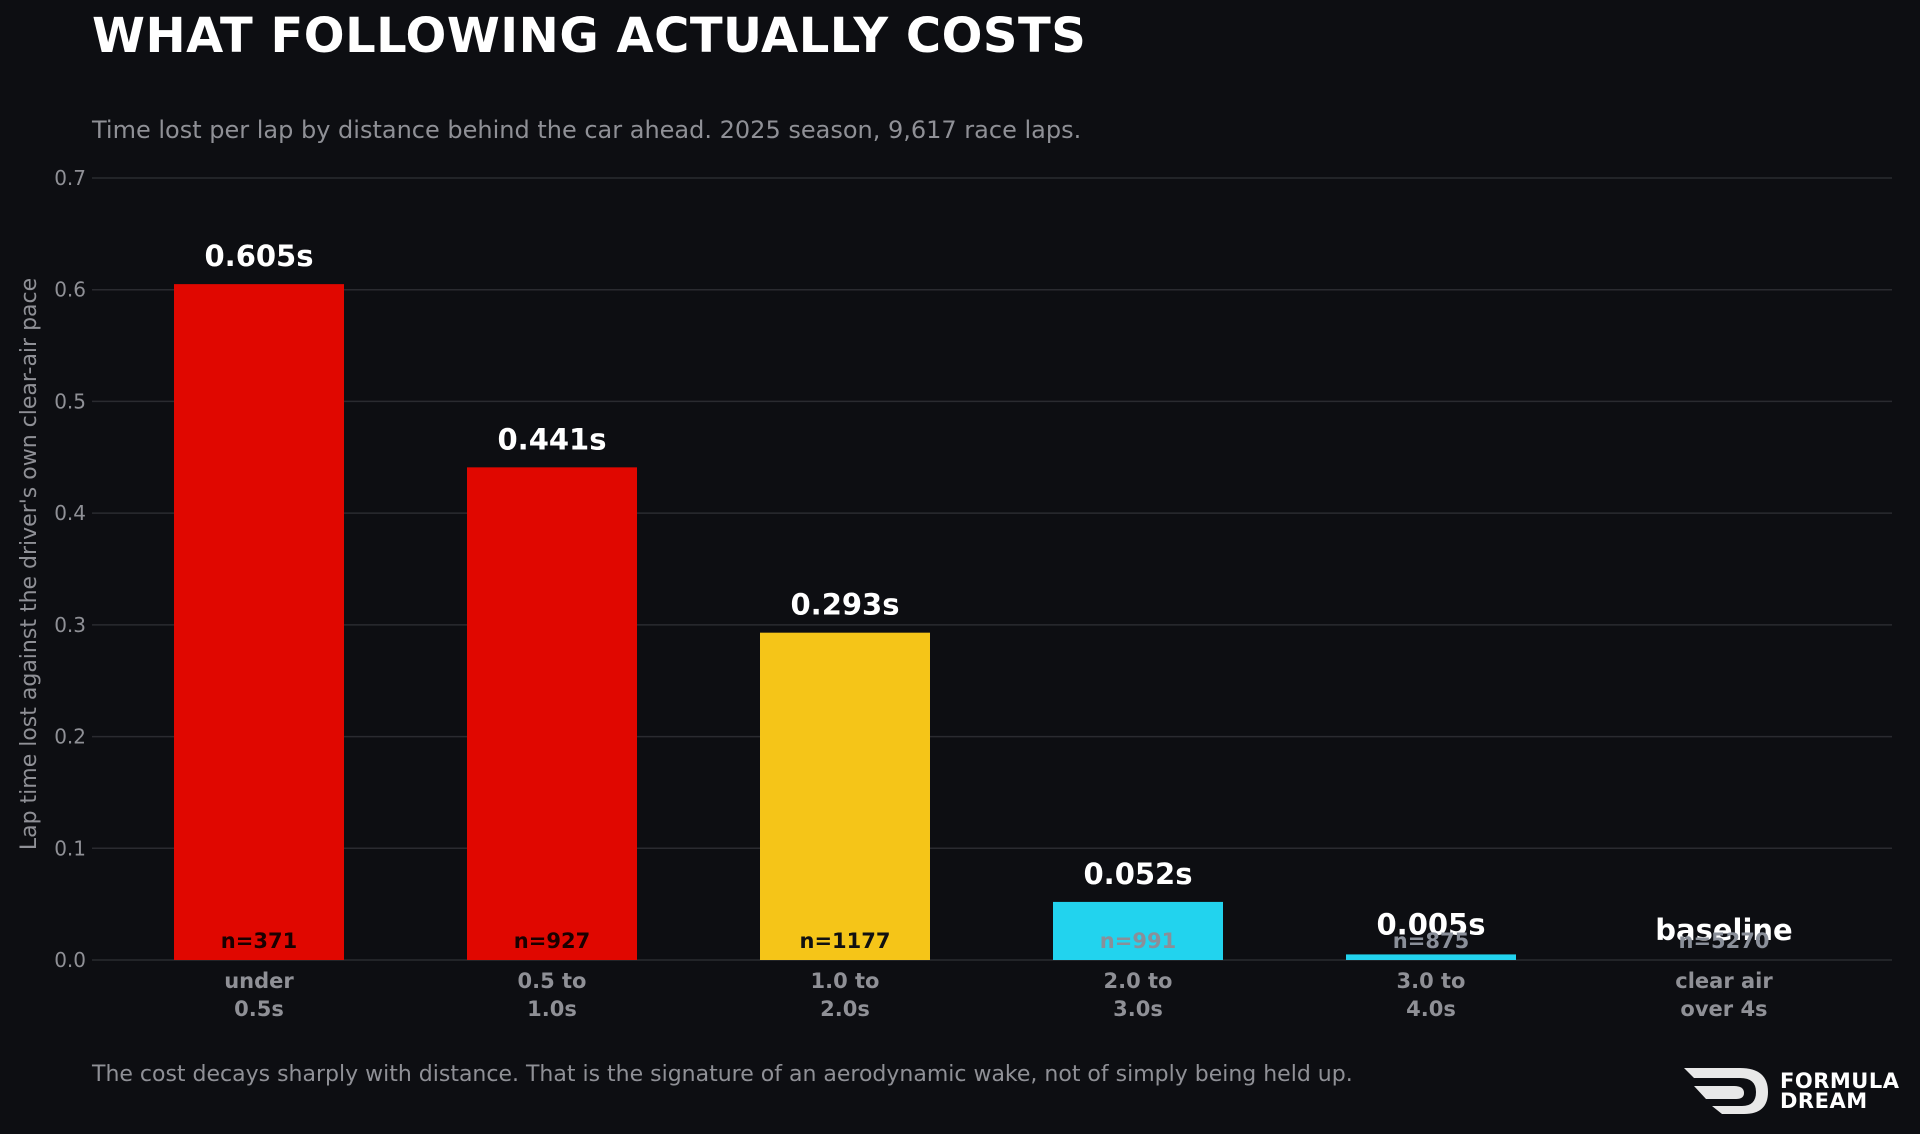  Describe the element at coordinates (259, 1009) in the screenshot. I see `x-tick-label: 0.5s` at that location.